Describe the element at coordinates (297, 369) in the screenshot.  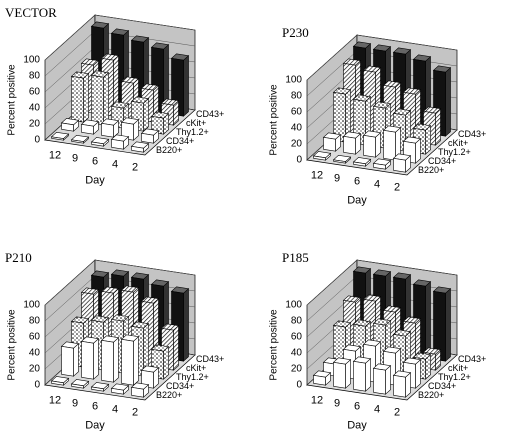
I see `y-tick-label: 20` at that location.